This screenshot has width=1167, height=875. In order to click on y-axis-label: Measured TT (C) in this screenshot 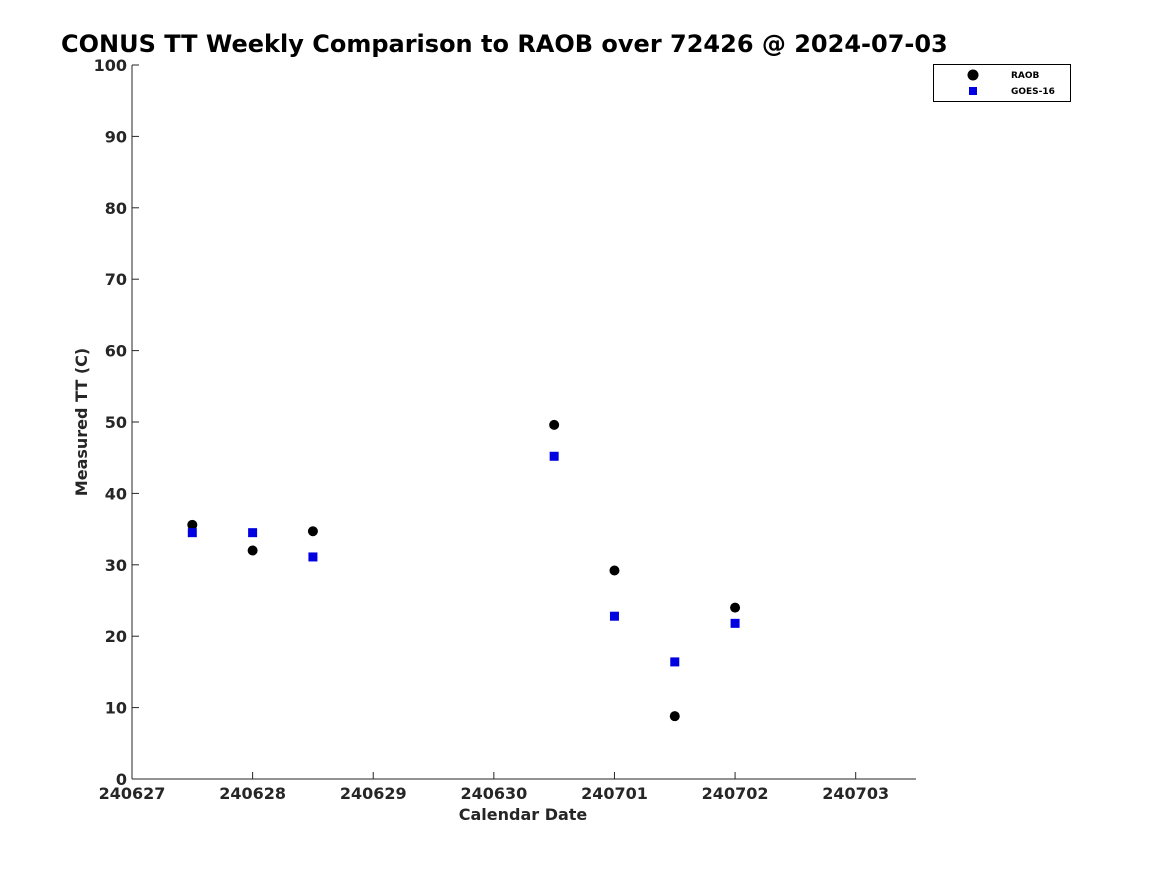, I will do `click(81, 422)`.